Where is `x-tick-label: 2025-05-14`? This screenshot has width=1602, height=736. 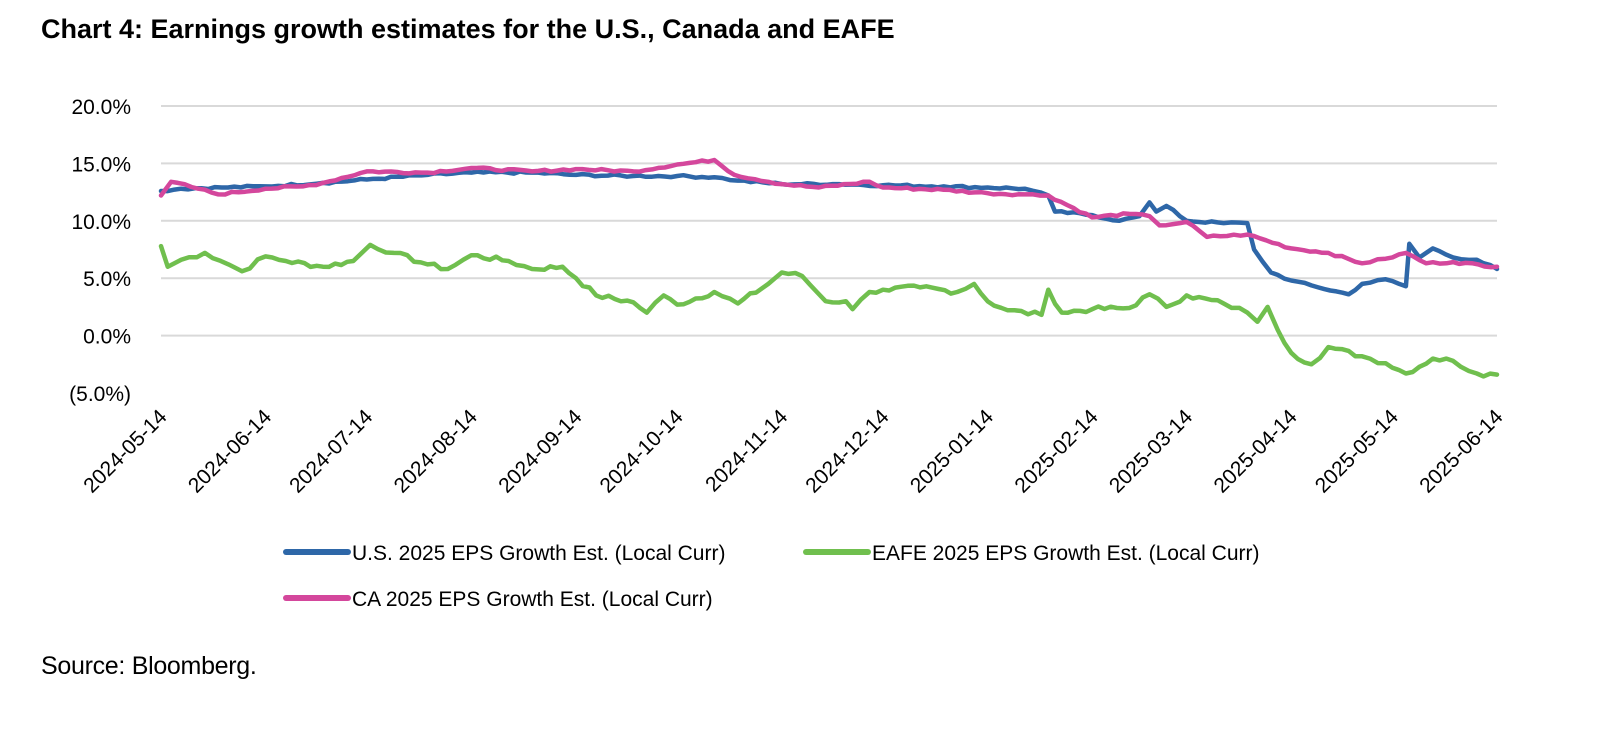
x-tick-label: 2025-05-14 is located at coordinates (1357, 451).